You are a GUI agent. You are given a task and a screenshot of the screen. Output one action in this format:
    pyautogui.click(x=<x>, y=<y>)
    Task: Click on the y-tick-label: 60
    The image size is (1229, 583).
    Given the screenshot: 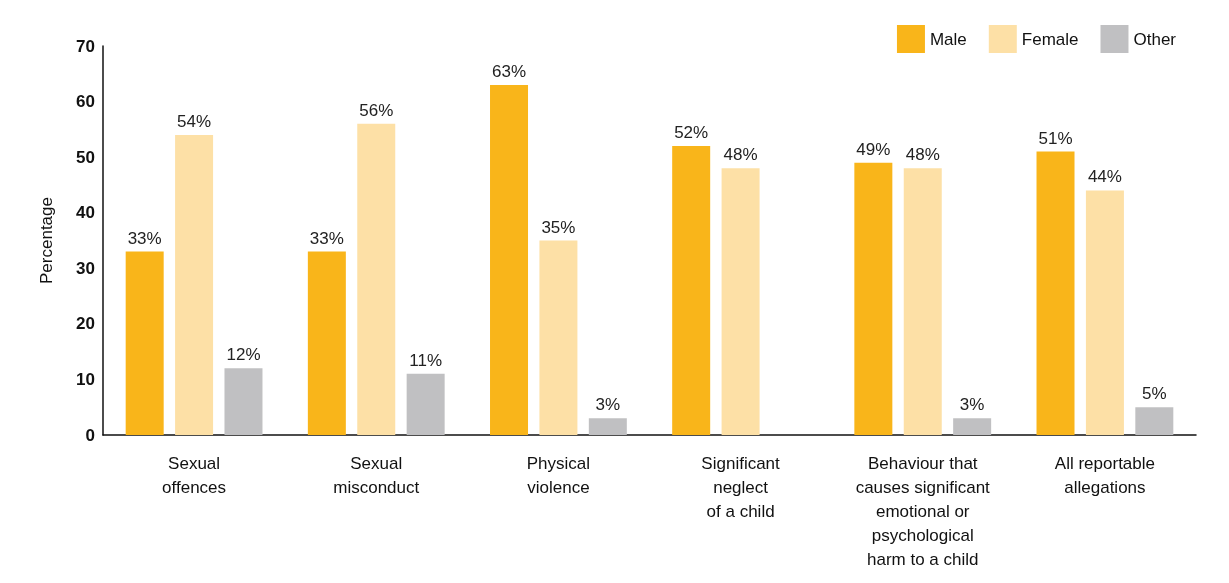 What is the action you would take?
    pyautogui.click(x=85, y=102)
    